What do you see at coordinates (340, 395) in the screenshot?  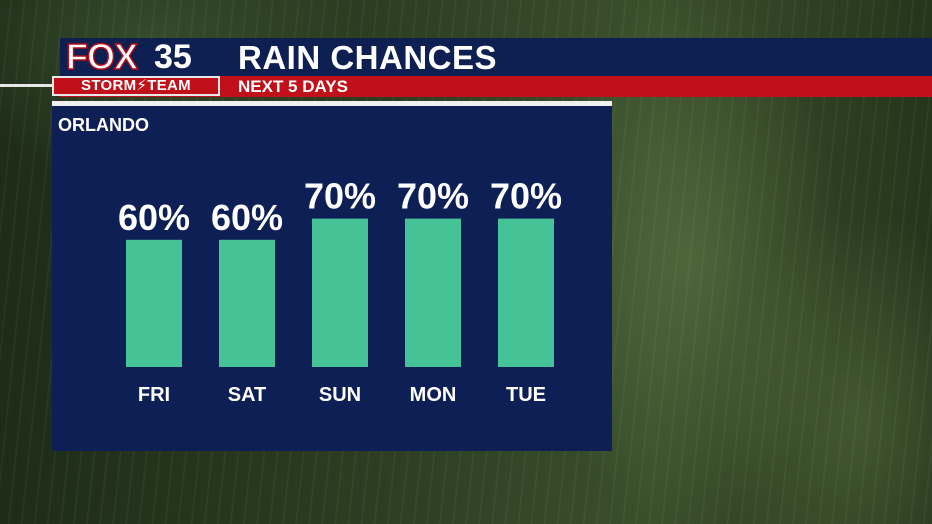 I see `category-label-sun: SUN` at bounding box center [340, 395].